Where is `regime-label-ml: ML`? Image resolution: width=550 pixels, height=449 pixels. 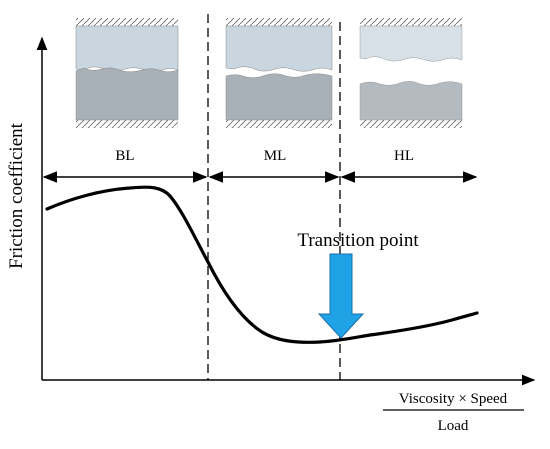
regime-label-ml: ML is located at coordinates (275, 156).